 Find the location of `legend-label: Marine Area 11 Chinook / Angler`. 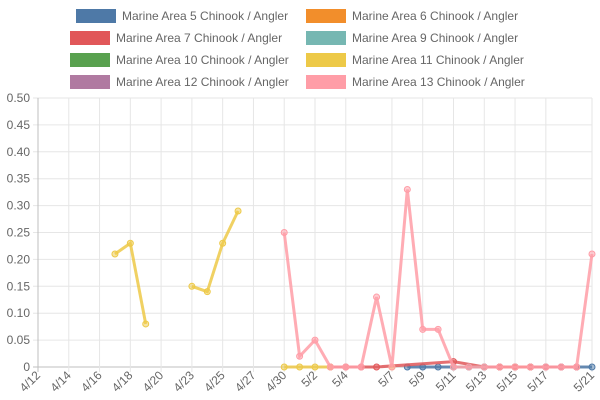

legend-label: Marine Area 11 Chinook / Angler is located at coordinates (438, 60).